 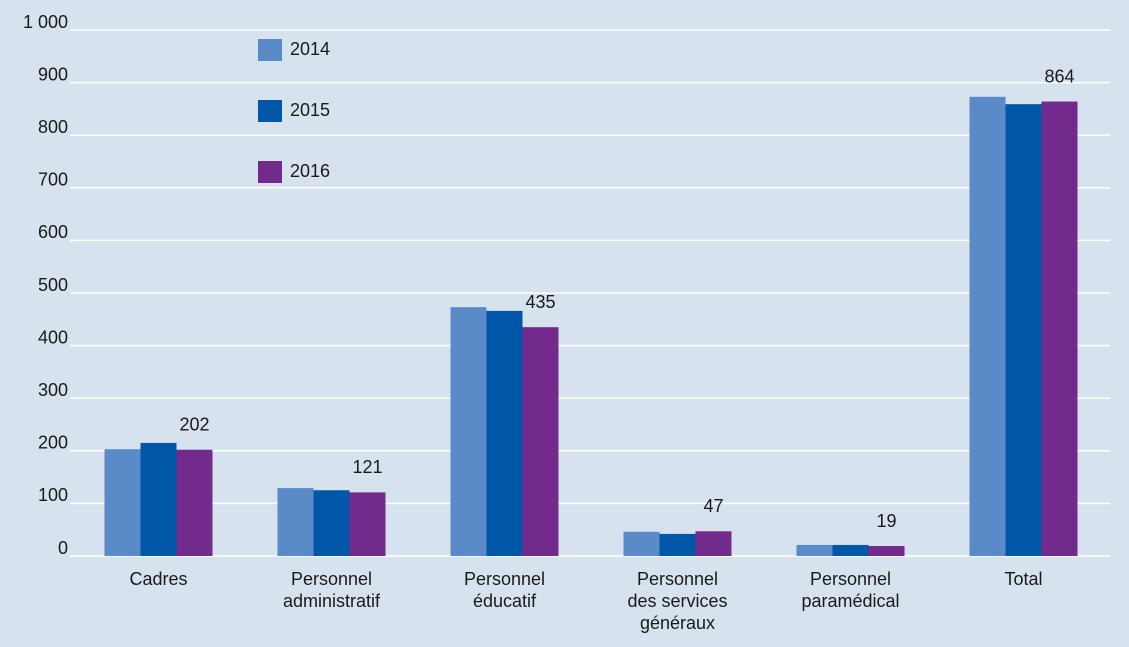 I want to click on value-label: 435, so click(x=540, y=302).